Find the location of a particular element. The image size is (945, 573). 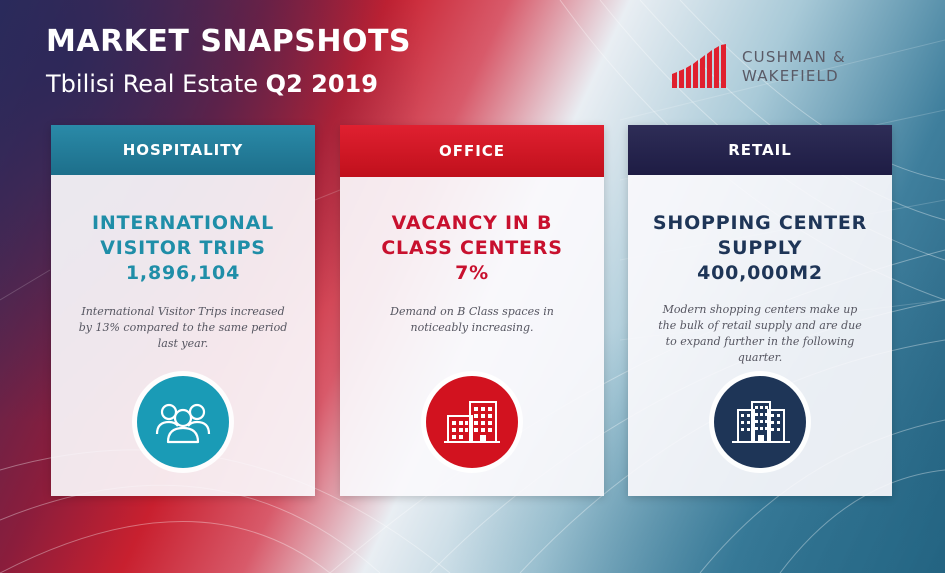

subtitle-text: Tbilisi Real Estate is located at coordinates (152, 84).